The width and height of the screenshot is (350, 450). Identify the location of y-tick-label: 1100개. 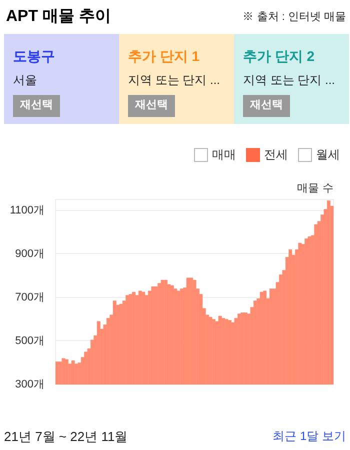
(27, 210).